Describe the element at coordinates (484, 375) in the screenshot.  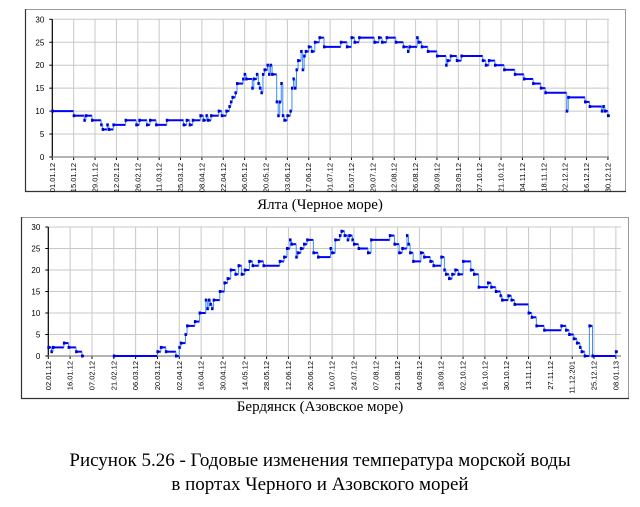
I see `x-tick-label: 16.10.12` at that location.